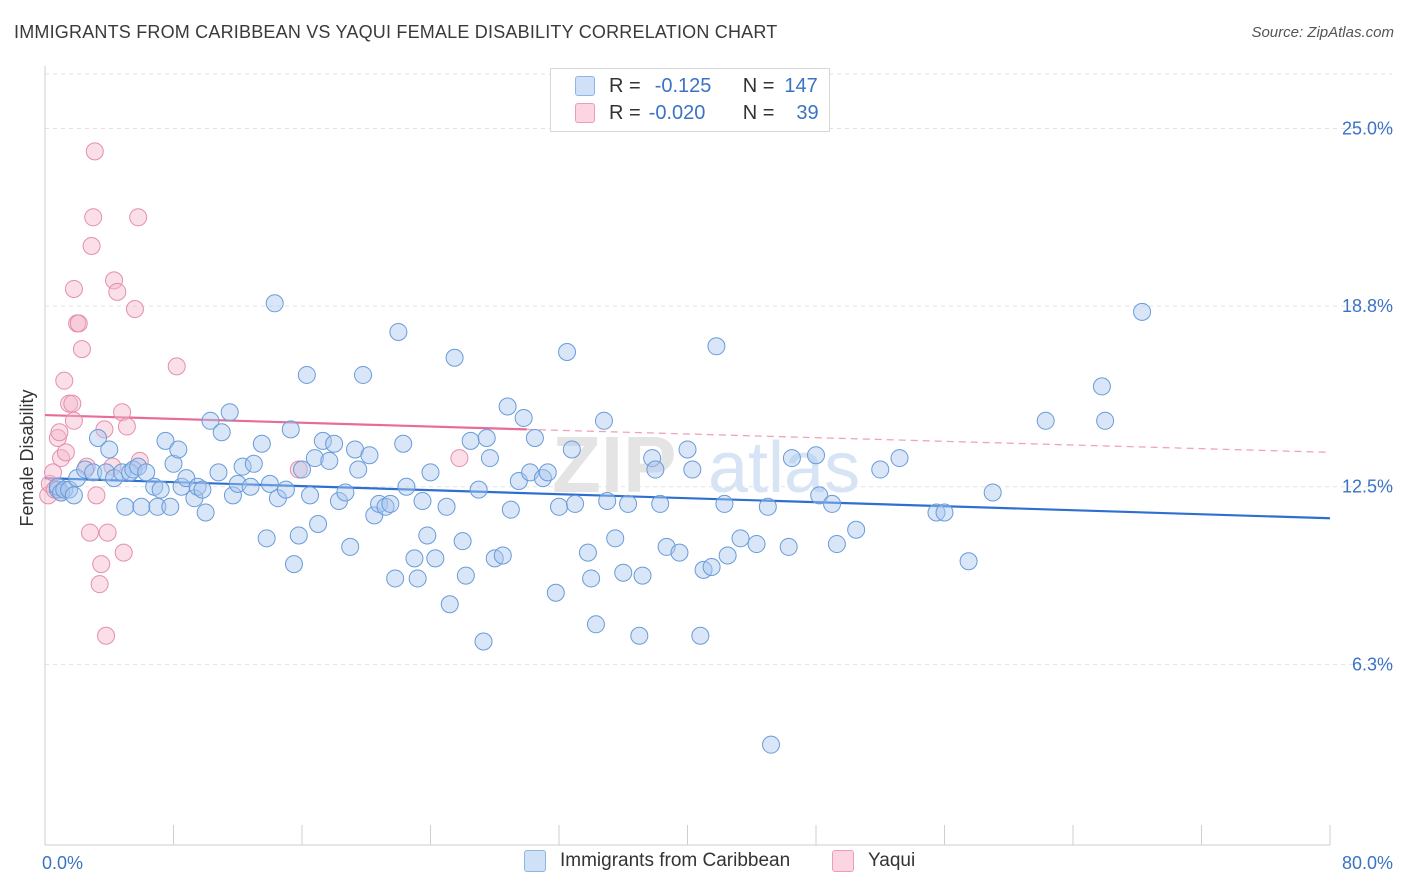 This screenshot has height=892, width=1406. What do you see at coordinates (1367, 128) in the screenshot?
I see `y-tick-label: 25.0%` at bounding box center [1367, 128].